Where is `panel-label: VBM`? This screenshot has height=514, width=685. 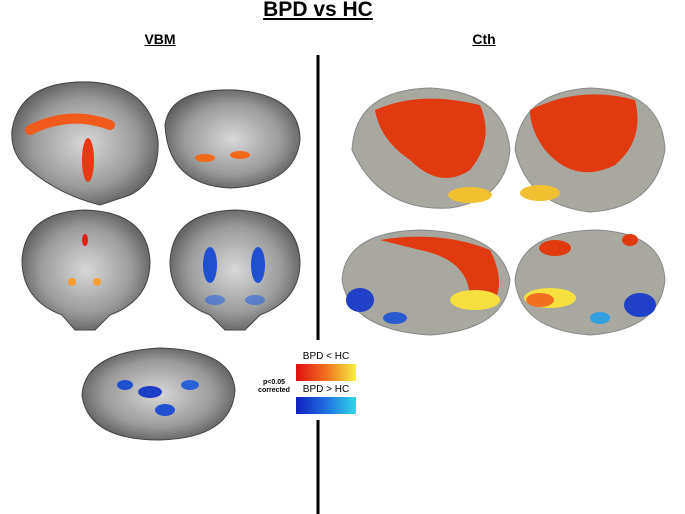
panel-label: VBM is located at coordinates (160, 39).